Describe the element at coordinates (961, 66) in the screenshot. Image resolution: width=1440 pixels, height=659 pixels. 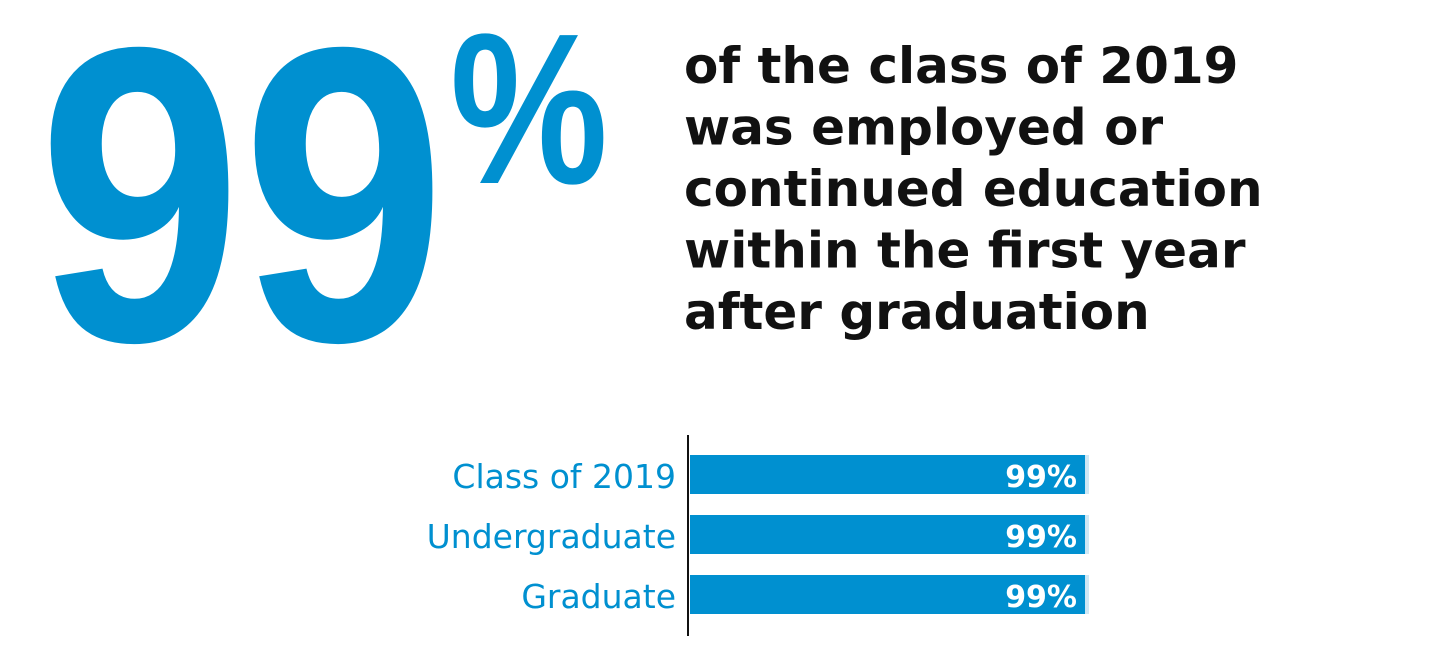
I see `statement-line: of the class of 2019` at that location.